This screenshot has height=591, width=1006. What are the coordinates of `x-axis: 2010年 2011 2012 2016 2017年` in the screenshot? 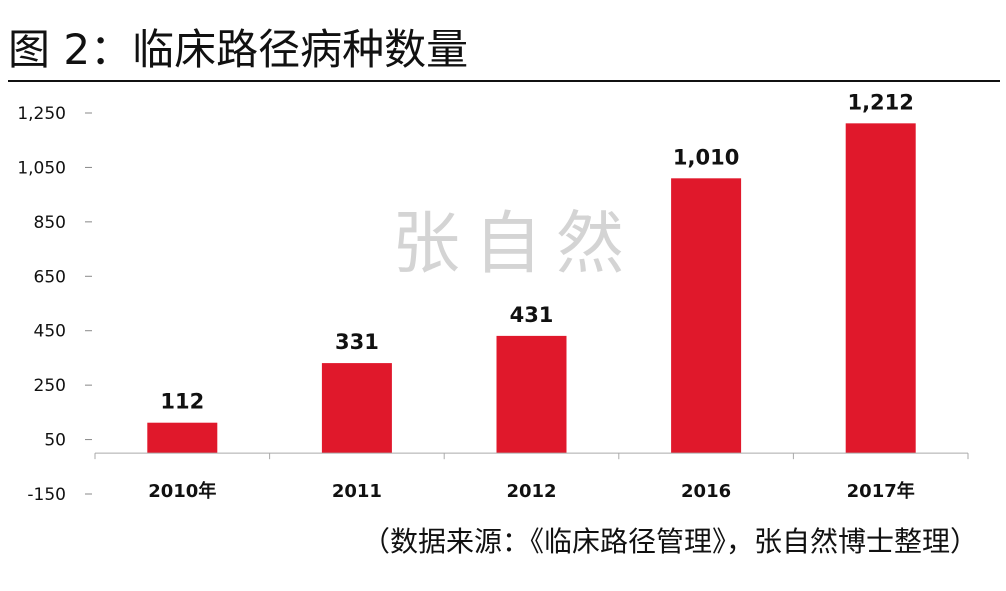 It's located at (531, 477).